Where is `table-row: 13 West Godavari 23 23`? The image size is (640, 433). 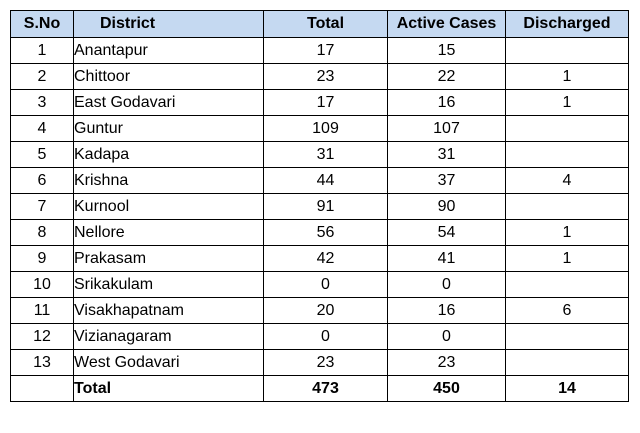 table-row: 13 West Godavari 23 23 is located at coordinates (319, 362).